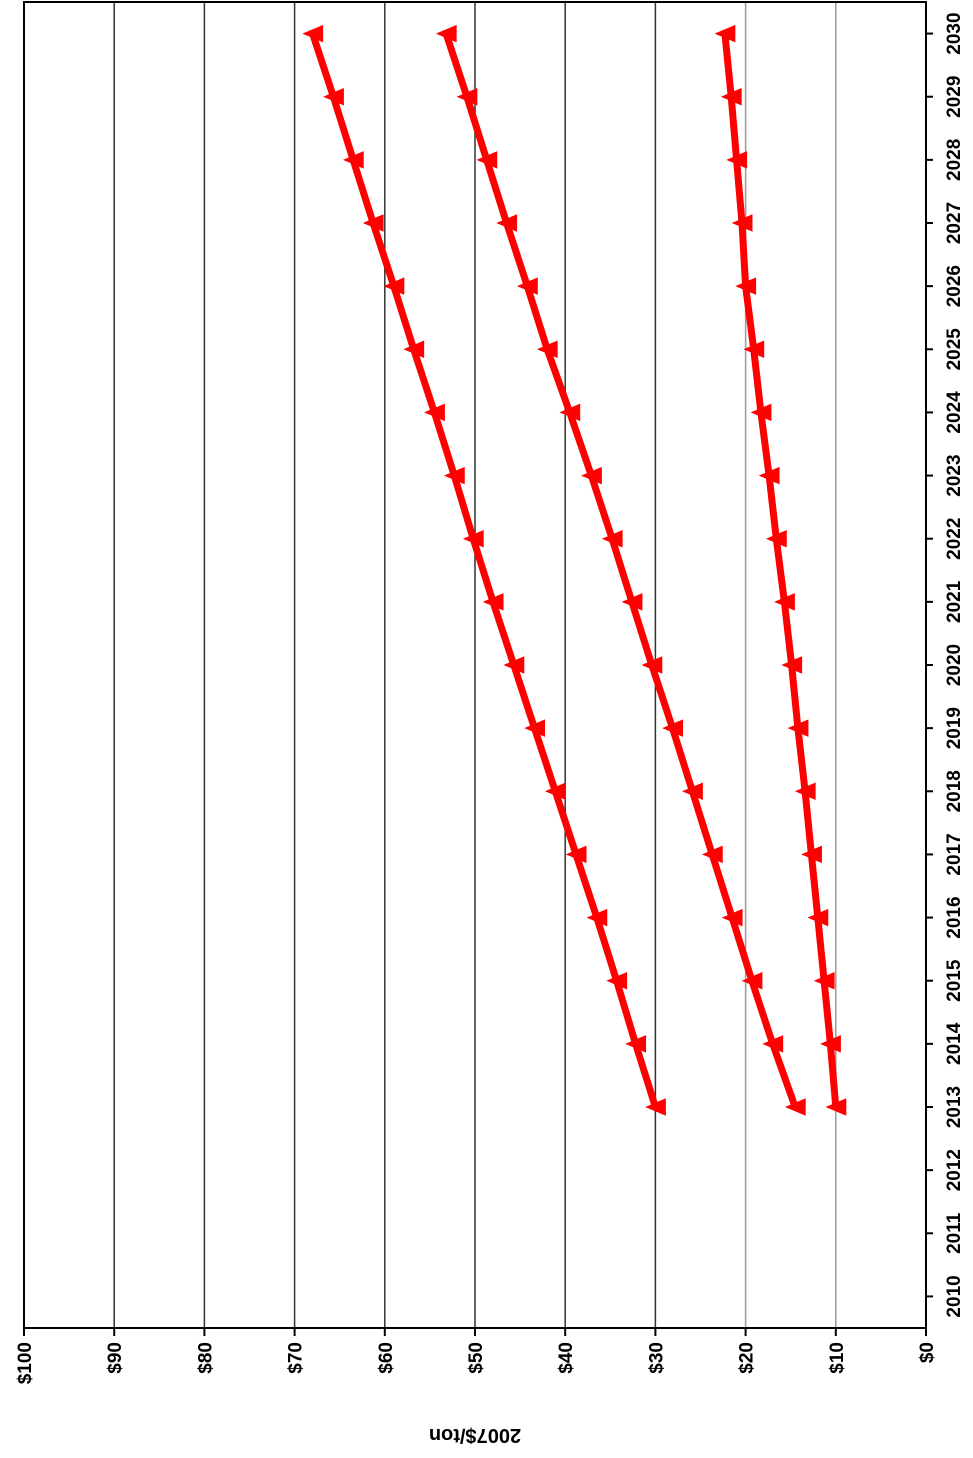 This screenshot has width=973, height=1458. Describe the element at coordinates (954, 33) in the screenshot. I see `x-tick-label: 2030` at that location.